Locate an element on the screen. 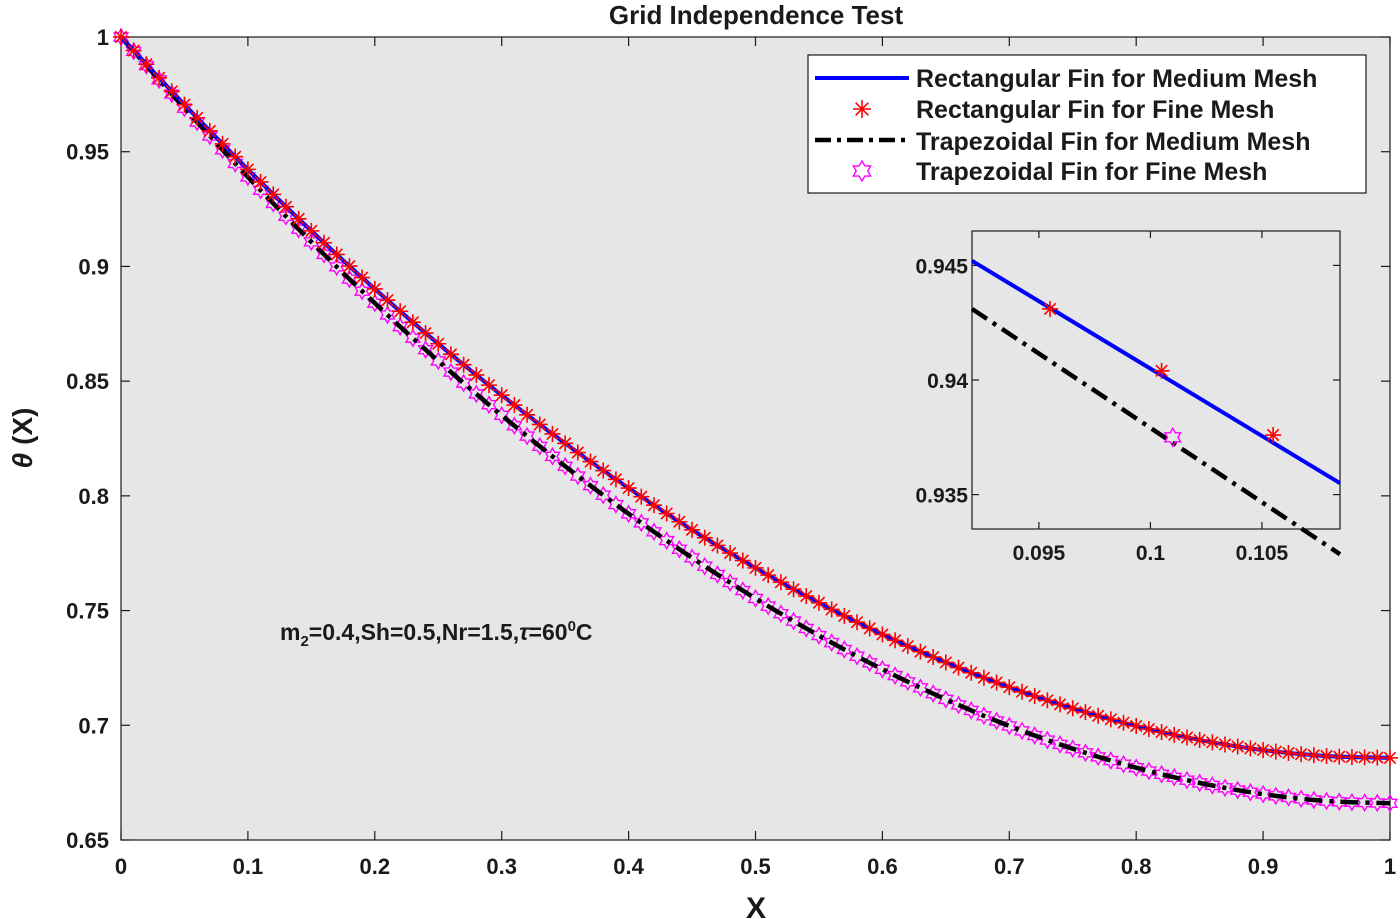 The image size is (1400, 919). x-tick-label: 0.7 is located at coordinates (1009, 866).